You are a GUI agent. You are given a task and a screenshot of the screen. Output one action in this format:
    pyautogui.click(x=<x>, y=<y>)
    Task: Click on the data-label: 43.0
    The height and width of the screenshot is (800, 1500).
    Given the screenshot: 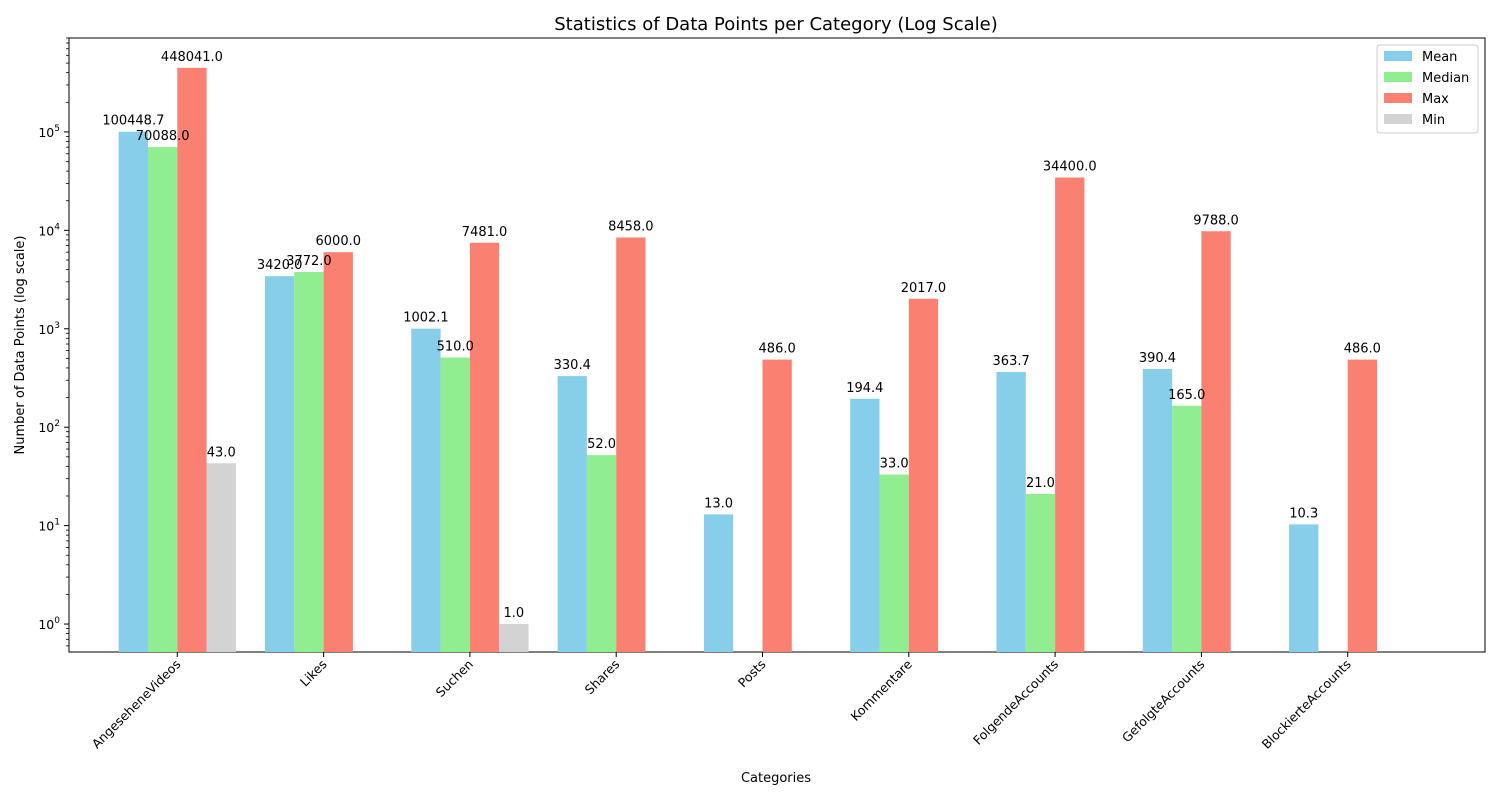 What is the action you would take?
    pyautogui.click(x=221, y=452)
    